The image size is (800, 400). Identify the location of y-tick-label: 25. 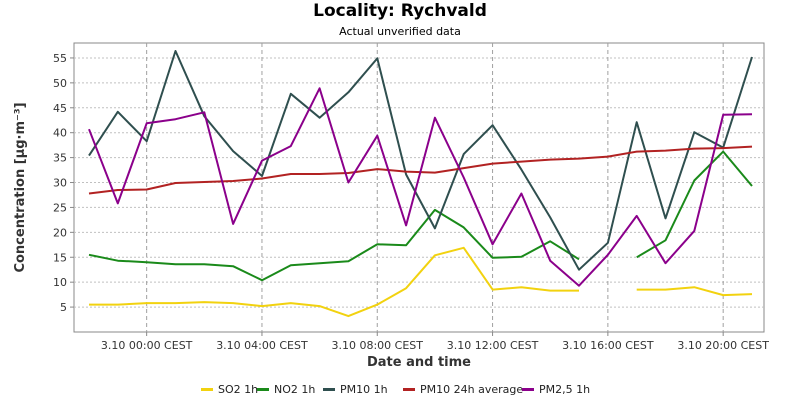
(60, 207).